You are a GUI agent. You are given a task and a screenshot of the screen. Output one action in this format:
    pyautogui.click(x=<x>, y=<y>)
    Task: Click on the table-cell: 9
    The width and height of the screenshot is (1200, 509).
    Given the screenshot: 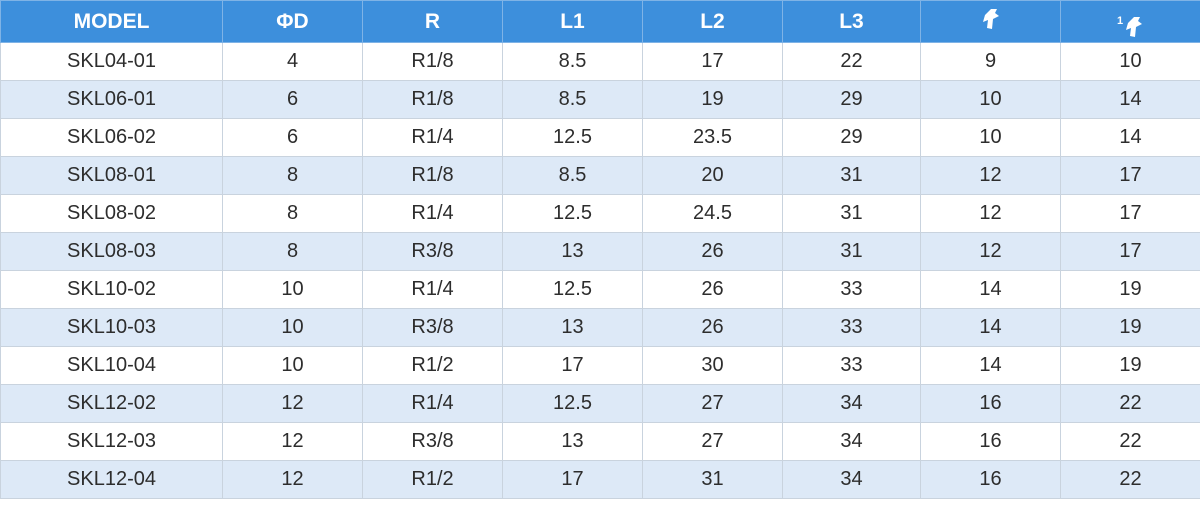 What is the action you would take?
    pyautogui.click(x=990, y=61)
    